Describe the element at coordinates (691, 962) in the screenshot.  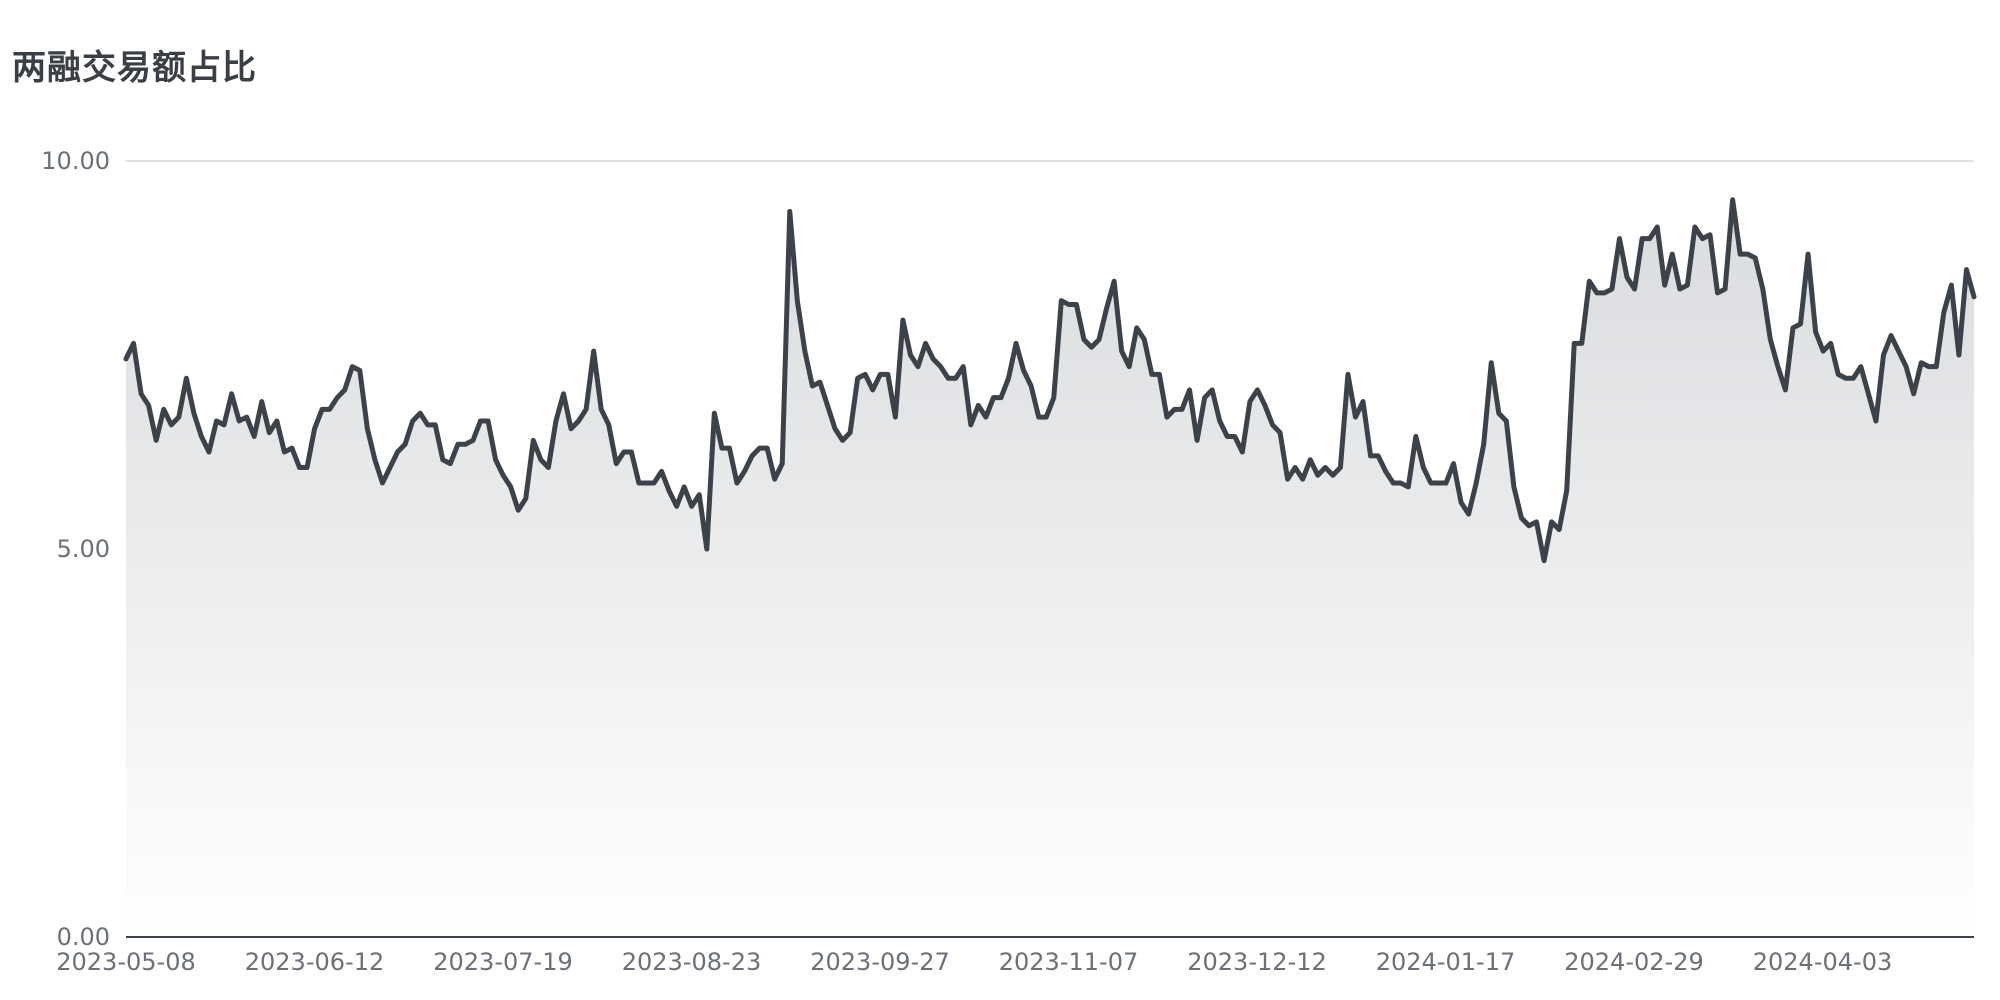
I see `x-tick-label: 2023-08-23` at that location.